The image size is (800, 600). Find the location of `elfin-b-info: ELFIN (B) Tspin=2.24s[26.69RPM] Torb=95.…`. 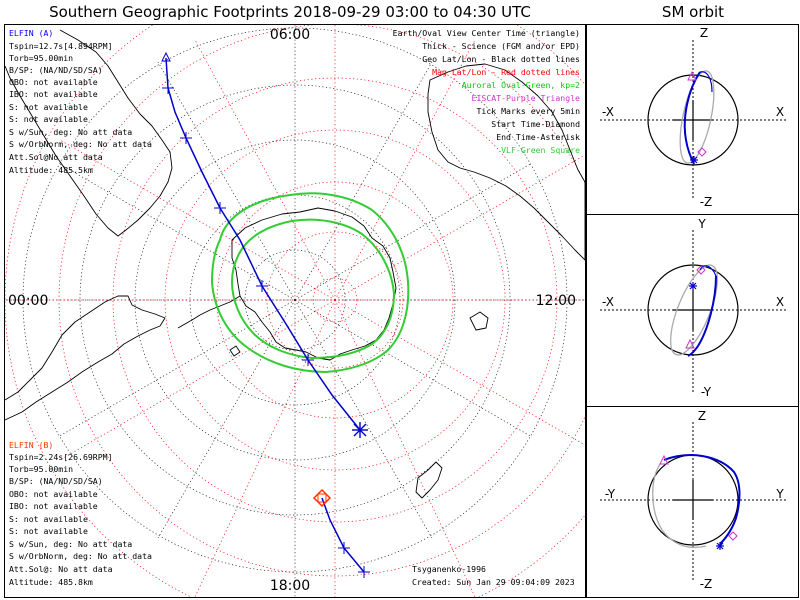

elfin-b-info: ELFIN (B) Tspin=2.24s[26.69RPM] Torb=95.… is located at coordinates (80, 513).